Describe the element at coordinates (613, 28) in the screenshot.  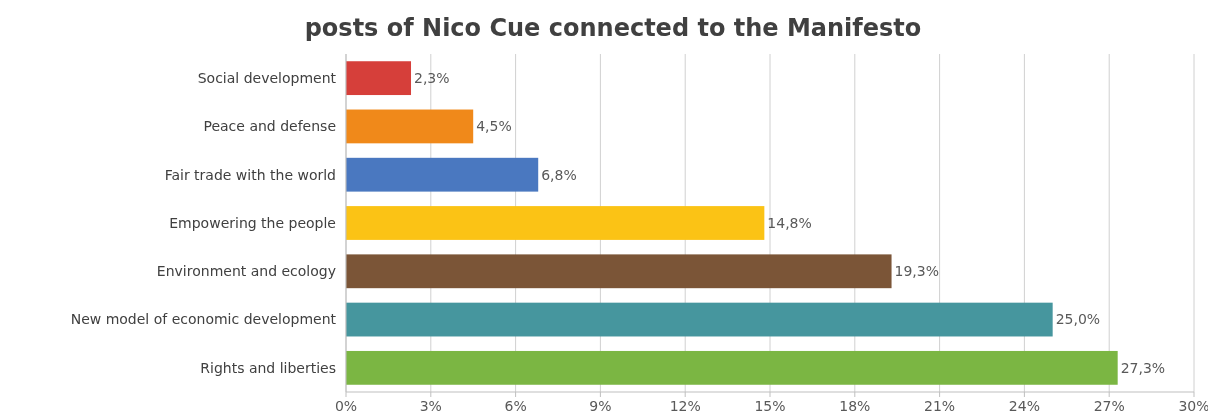
I see `chart-title: posts of Nico Cue connected to the Manifesto` at that location.